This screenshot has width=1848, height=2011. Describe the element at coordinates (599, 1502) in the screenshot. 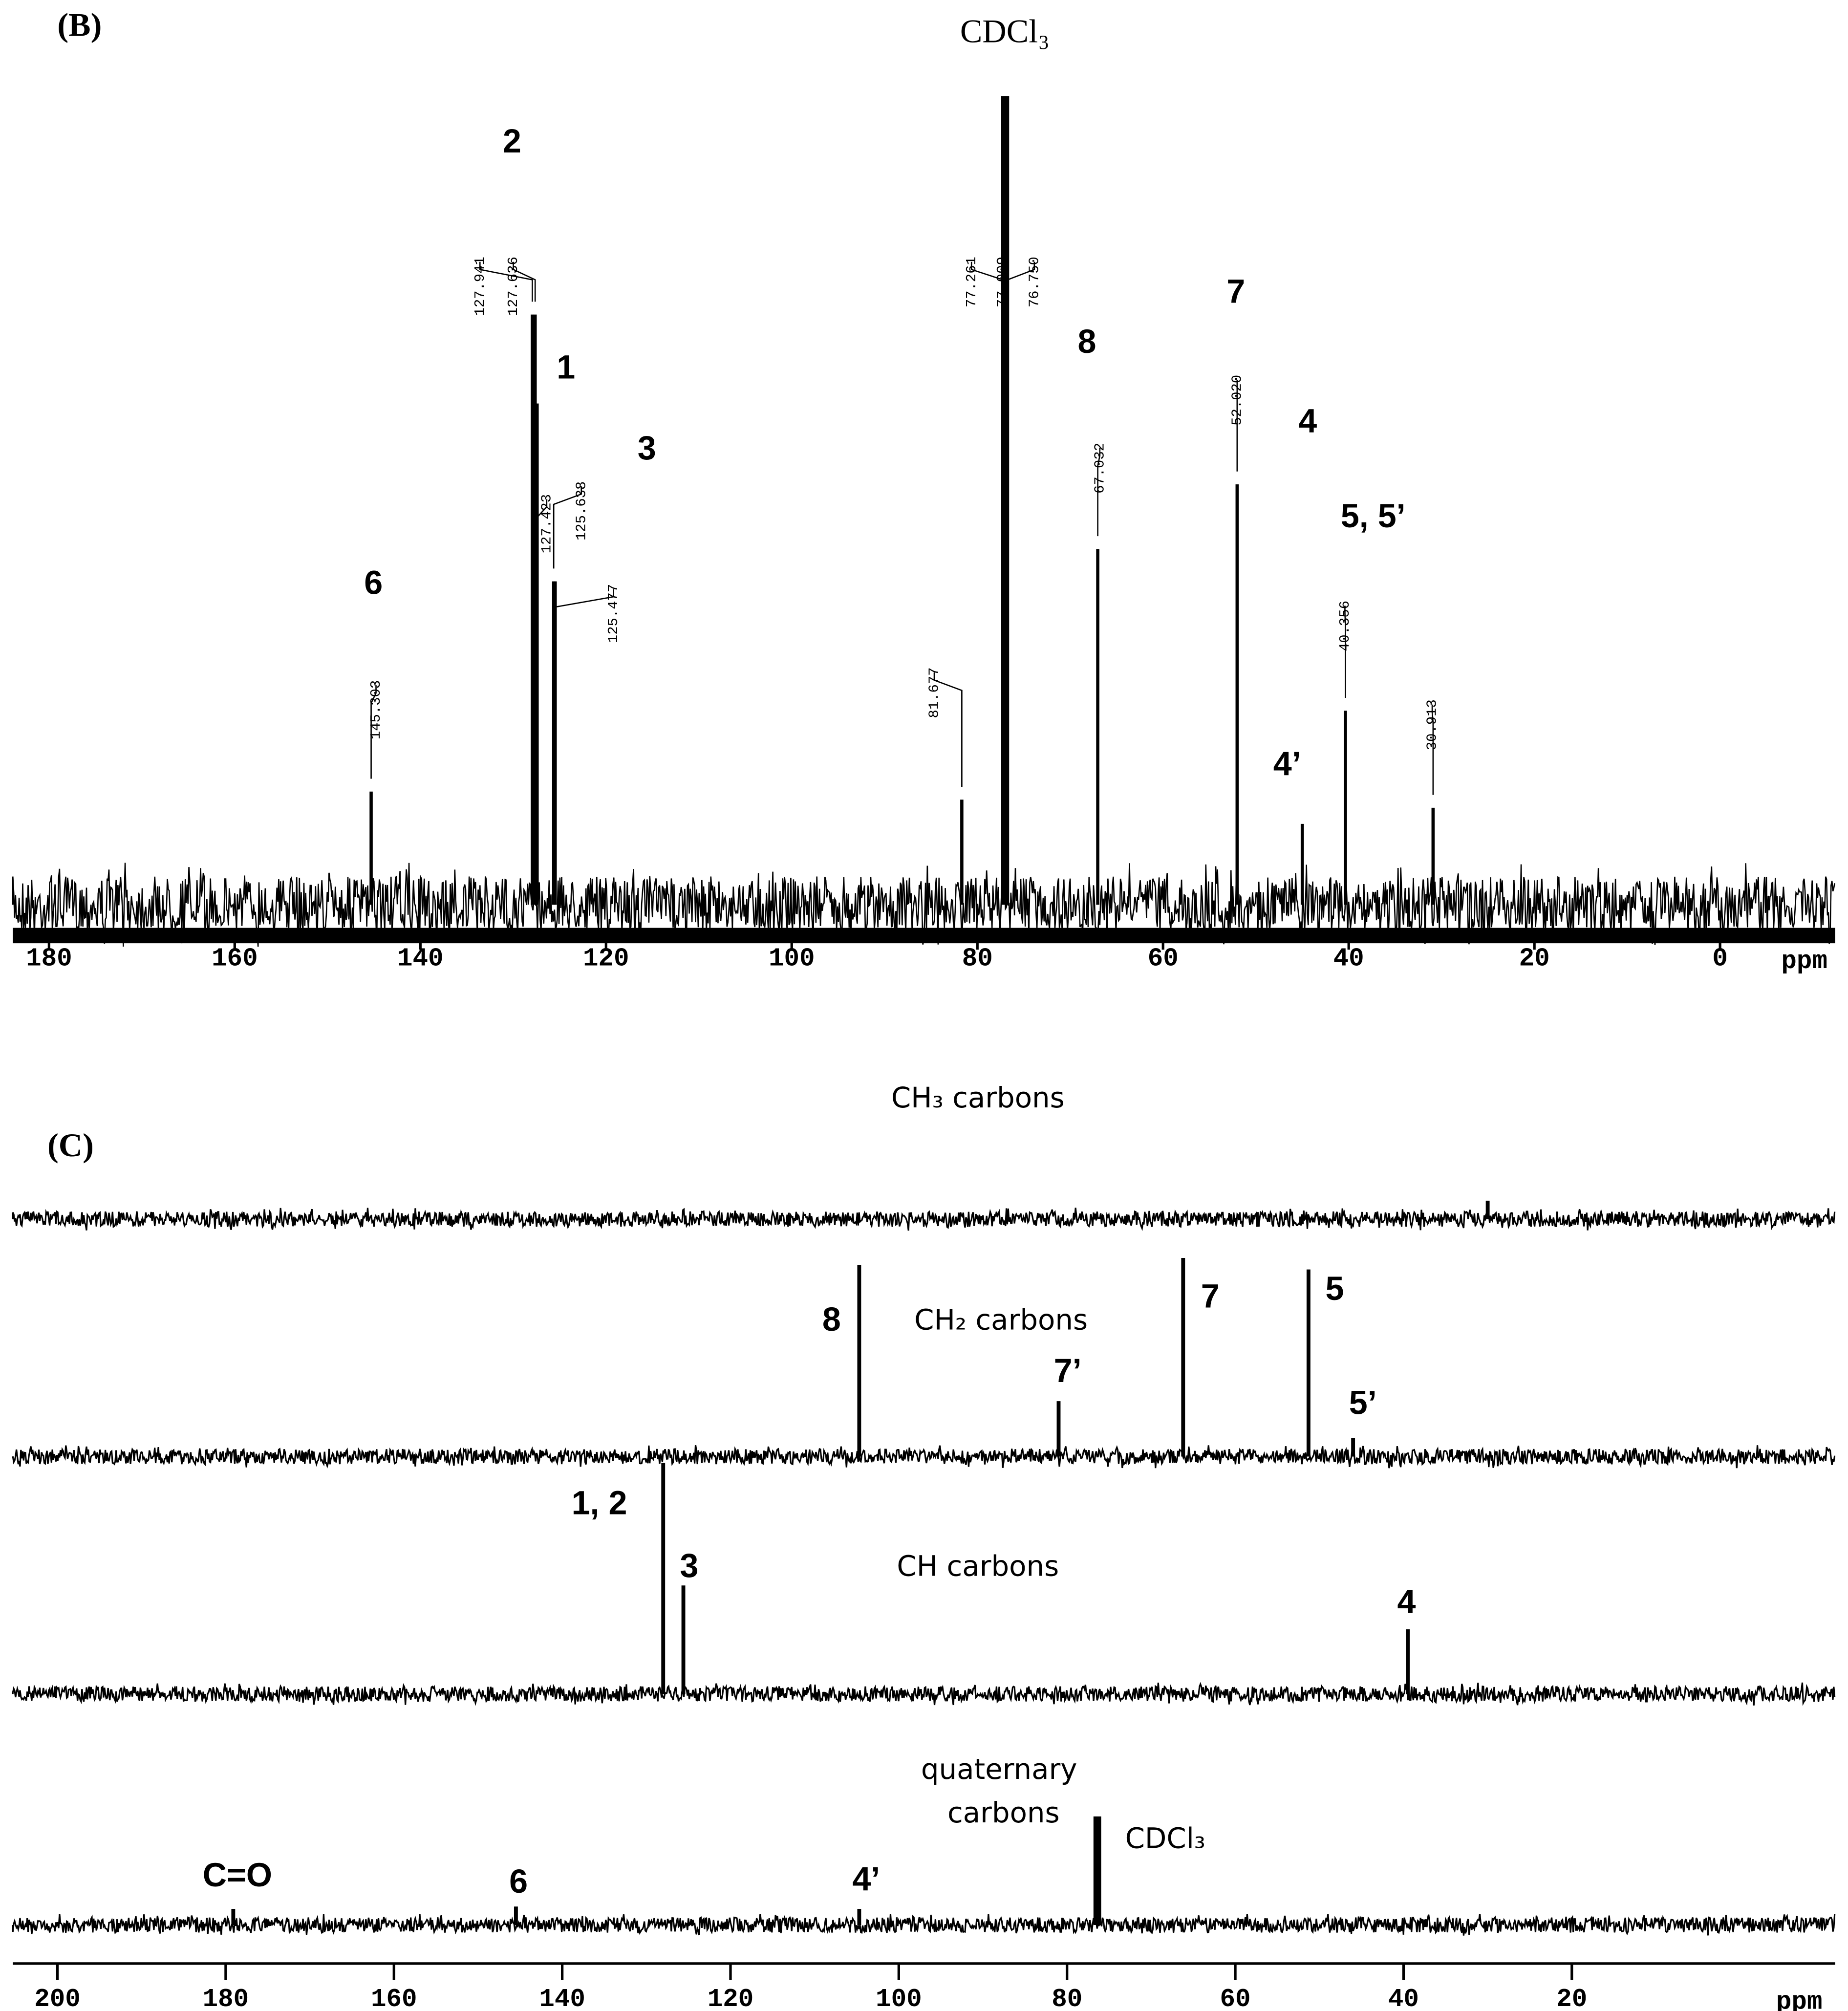

I see `assignment-label: 1, 2` at that location.